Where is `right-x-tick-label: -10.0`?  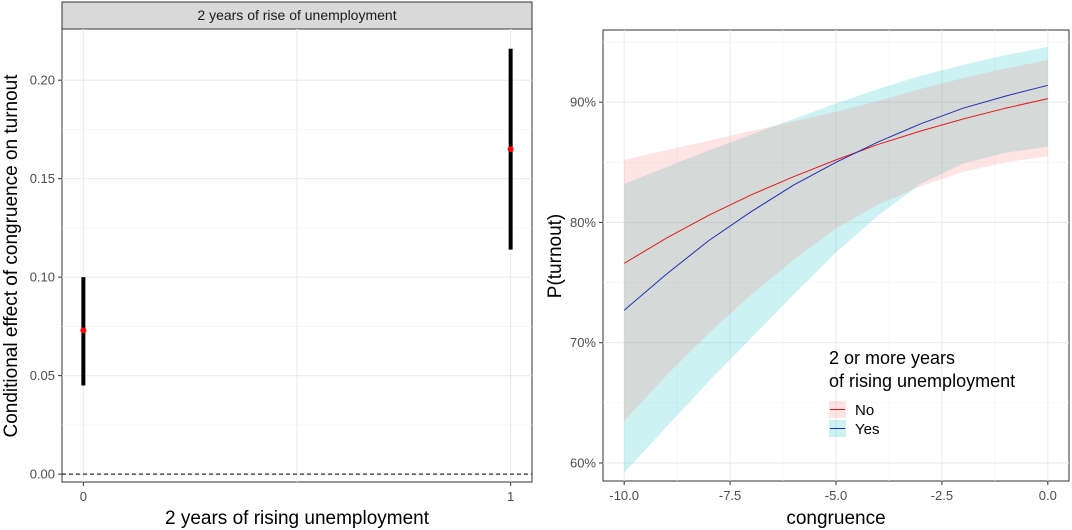
right-x-tick-label: -10.0 is located at coordinates (624, 495).